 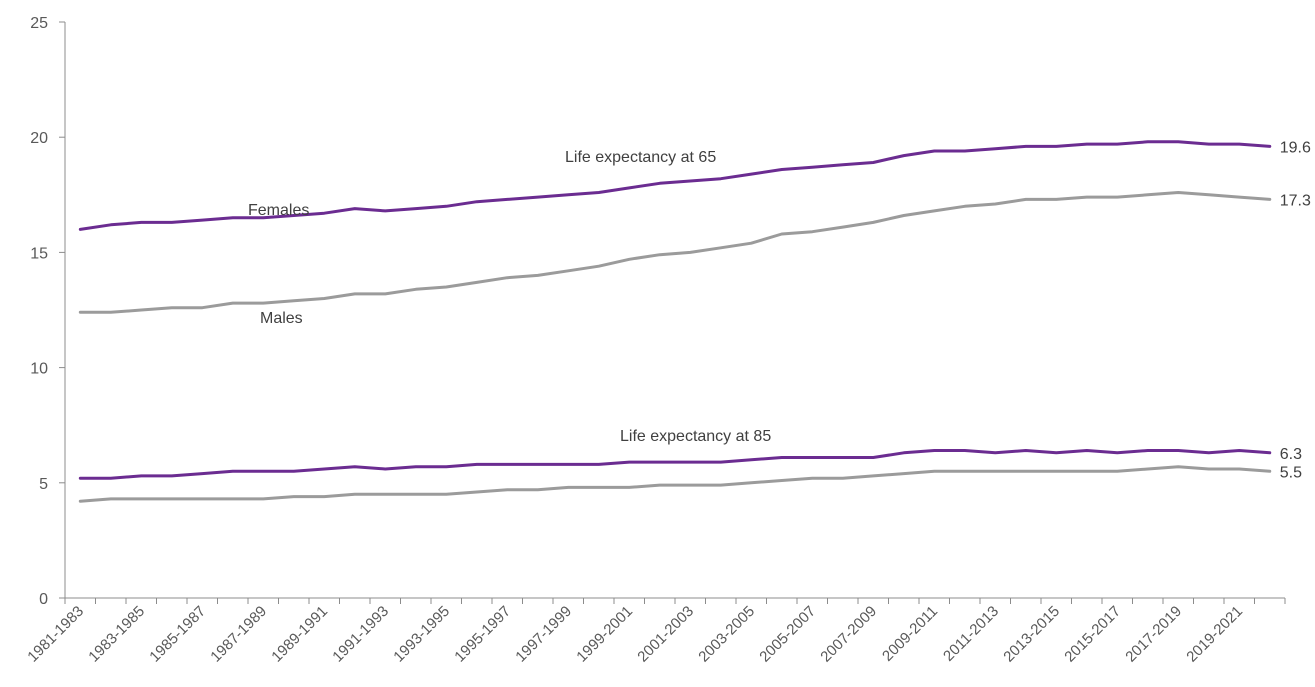 I want to click on x-tick-label: 1991-1993, so click(x=360, y=634).